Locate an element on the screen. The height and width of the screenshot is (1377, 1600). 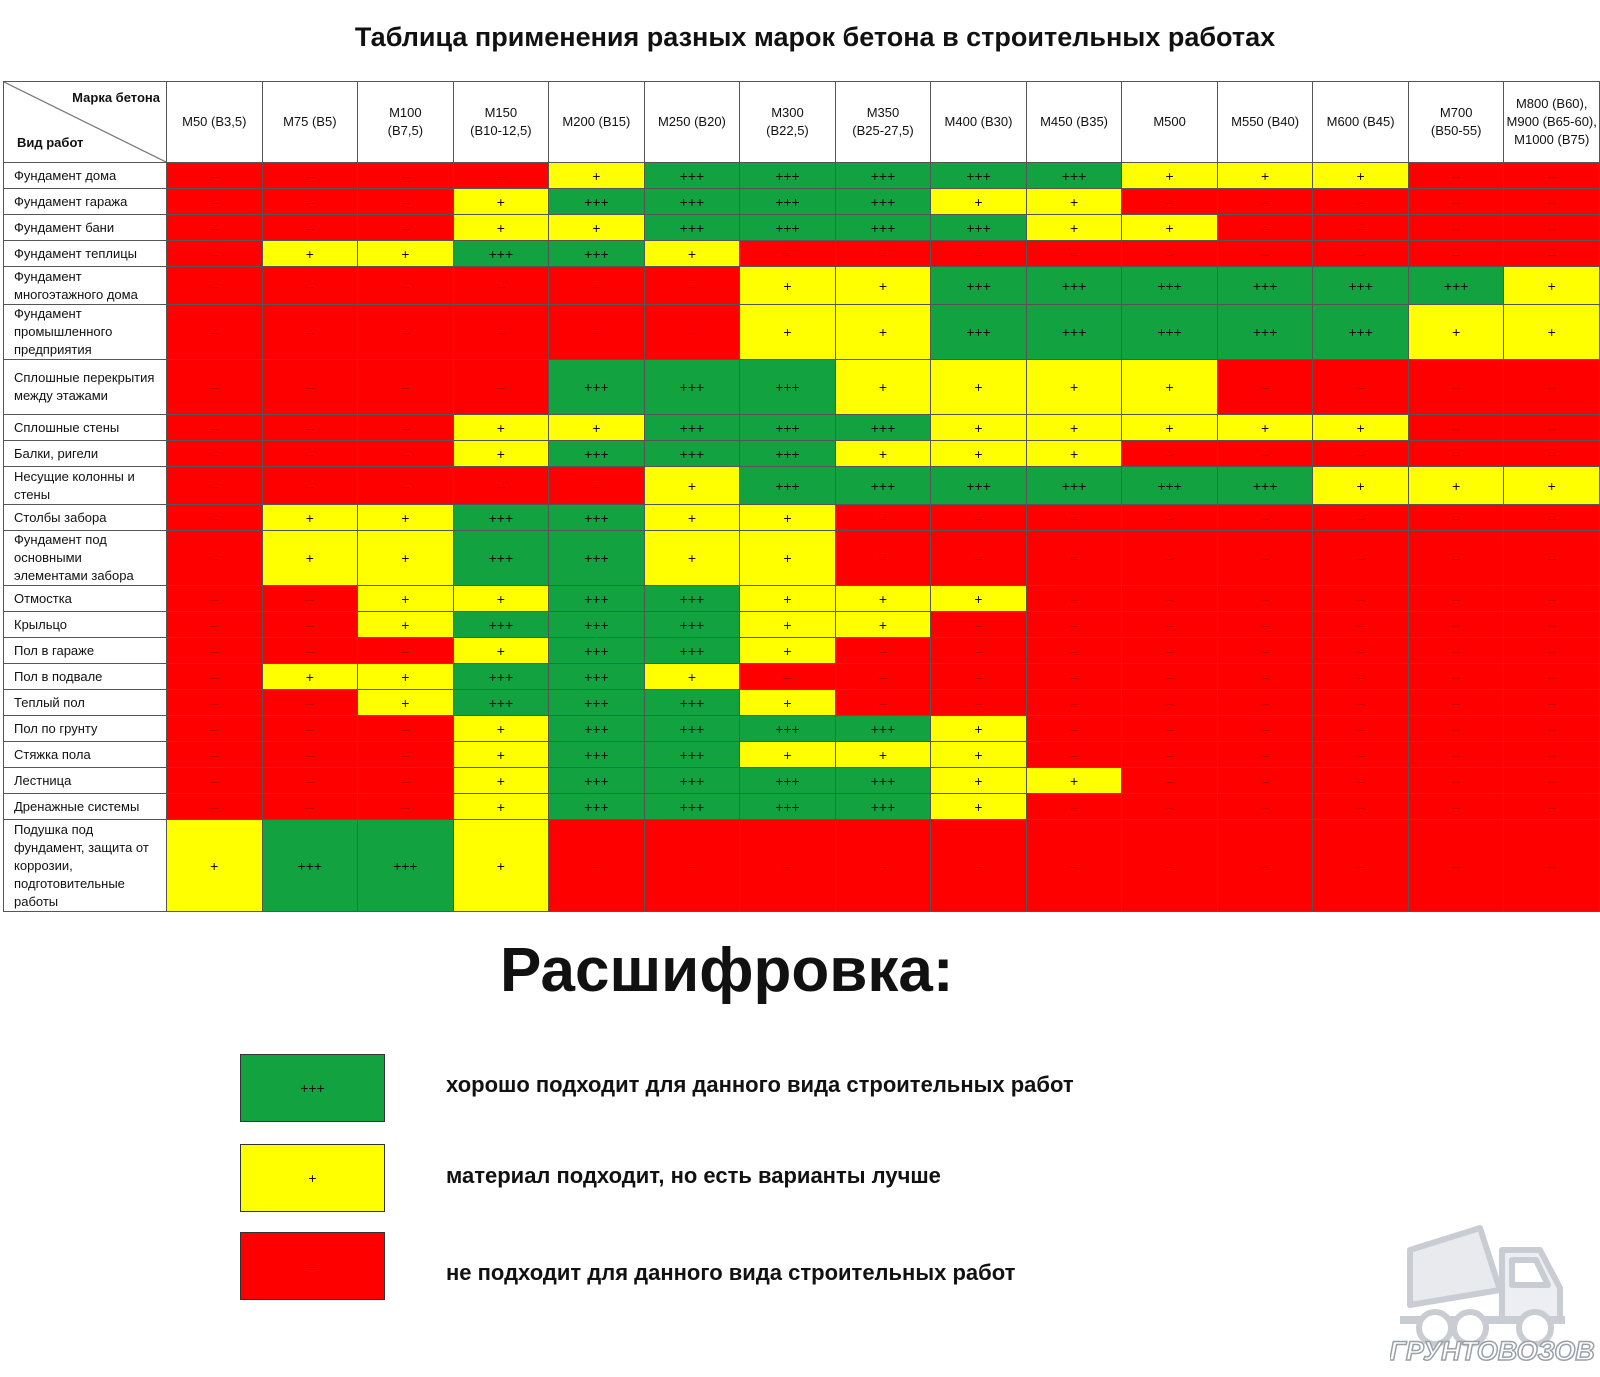
table-row: Столбы забора – + + +++ +++ + + – – – – – – – – is located at coordinates (801, 517).